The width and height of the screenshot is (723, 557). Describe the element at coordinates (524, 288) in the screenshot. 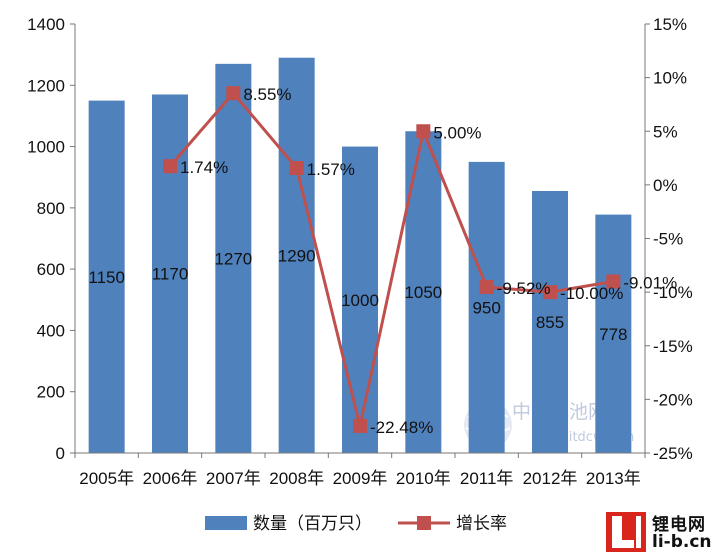

I see `growth-rate-data-label: -9.52%` at that location.